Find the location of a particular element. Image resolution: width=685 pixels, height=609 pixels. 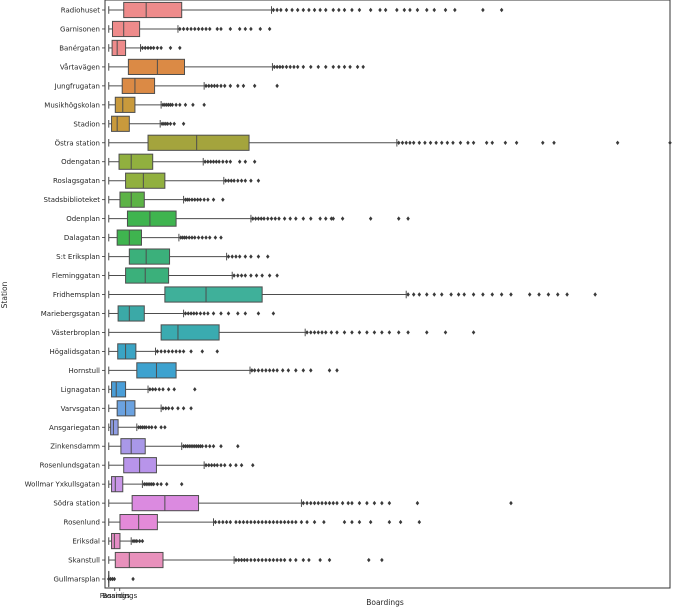

y-tick-label: Odenplan is located at coordinates (83, 219).